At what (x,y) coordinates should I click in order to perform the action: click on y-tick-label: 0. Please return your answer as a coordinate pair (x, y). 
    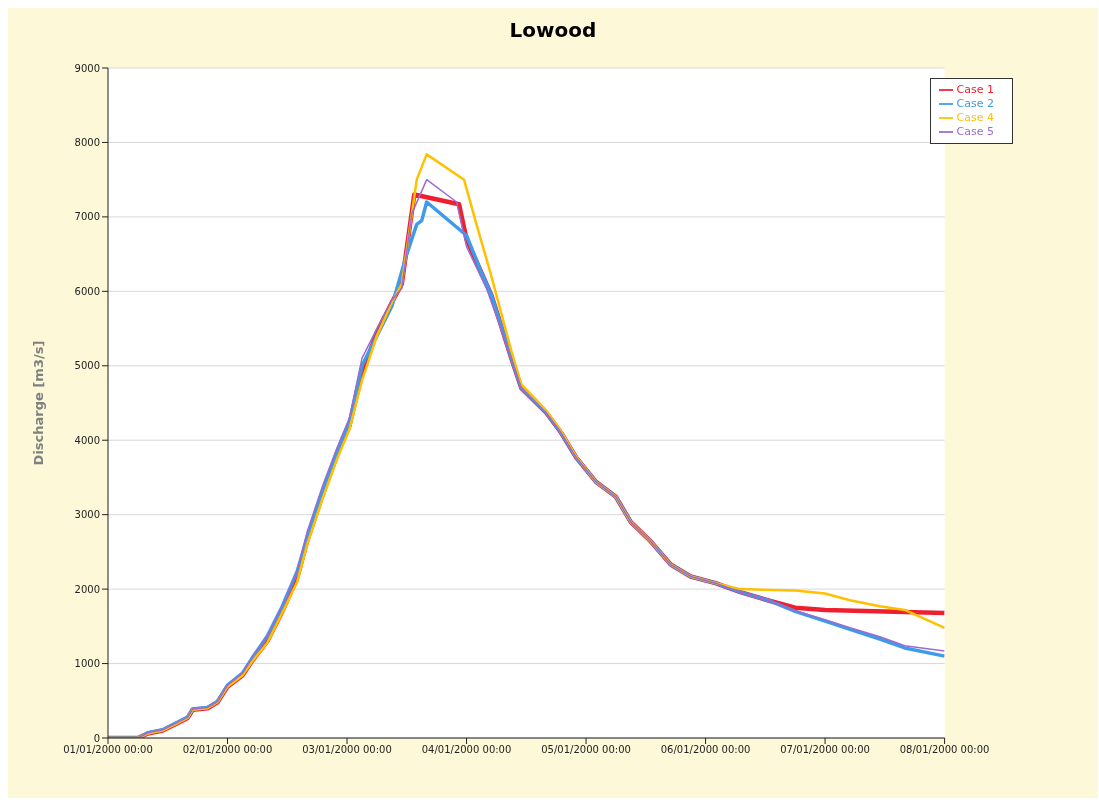
    Looking at the image, I should click on (96, 738).